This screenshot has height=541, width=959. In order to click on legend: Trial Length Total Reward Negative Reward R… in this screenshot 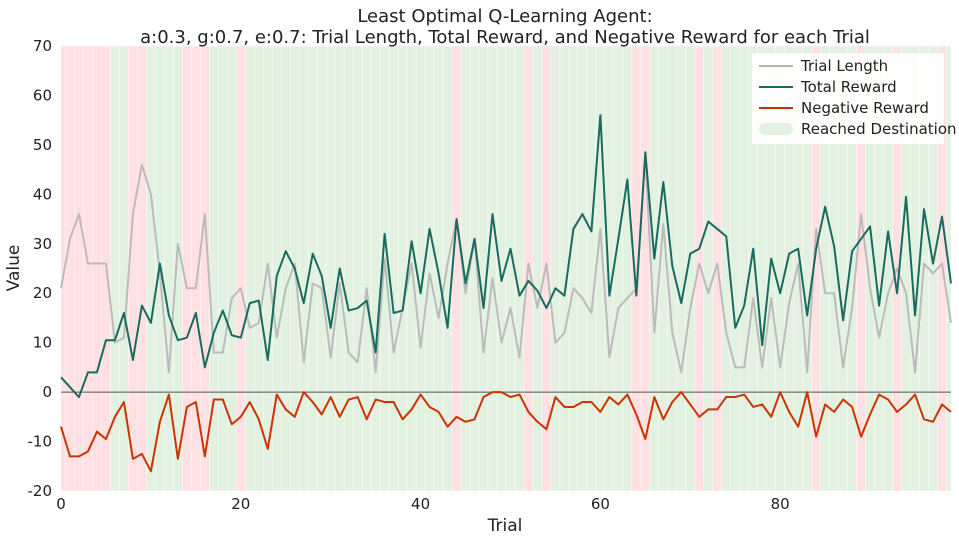, I will do `click(854, 98)`.